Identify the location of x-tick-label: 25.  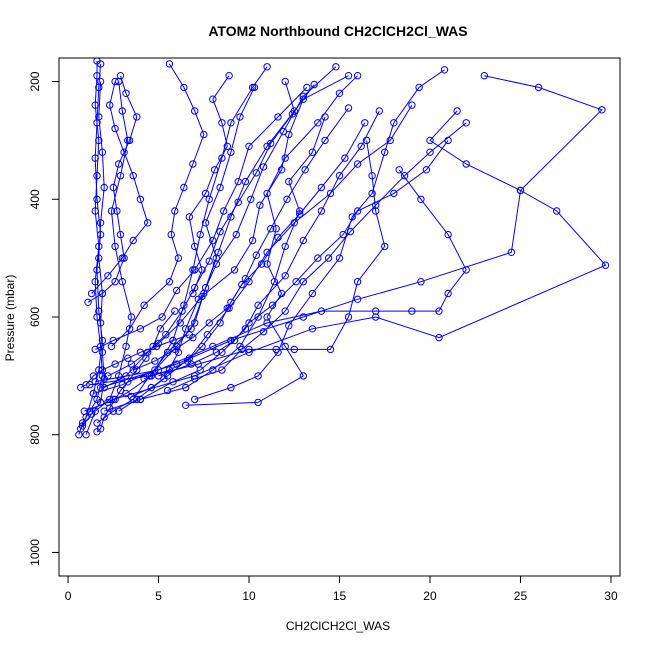
(521, 596).